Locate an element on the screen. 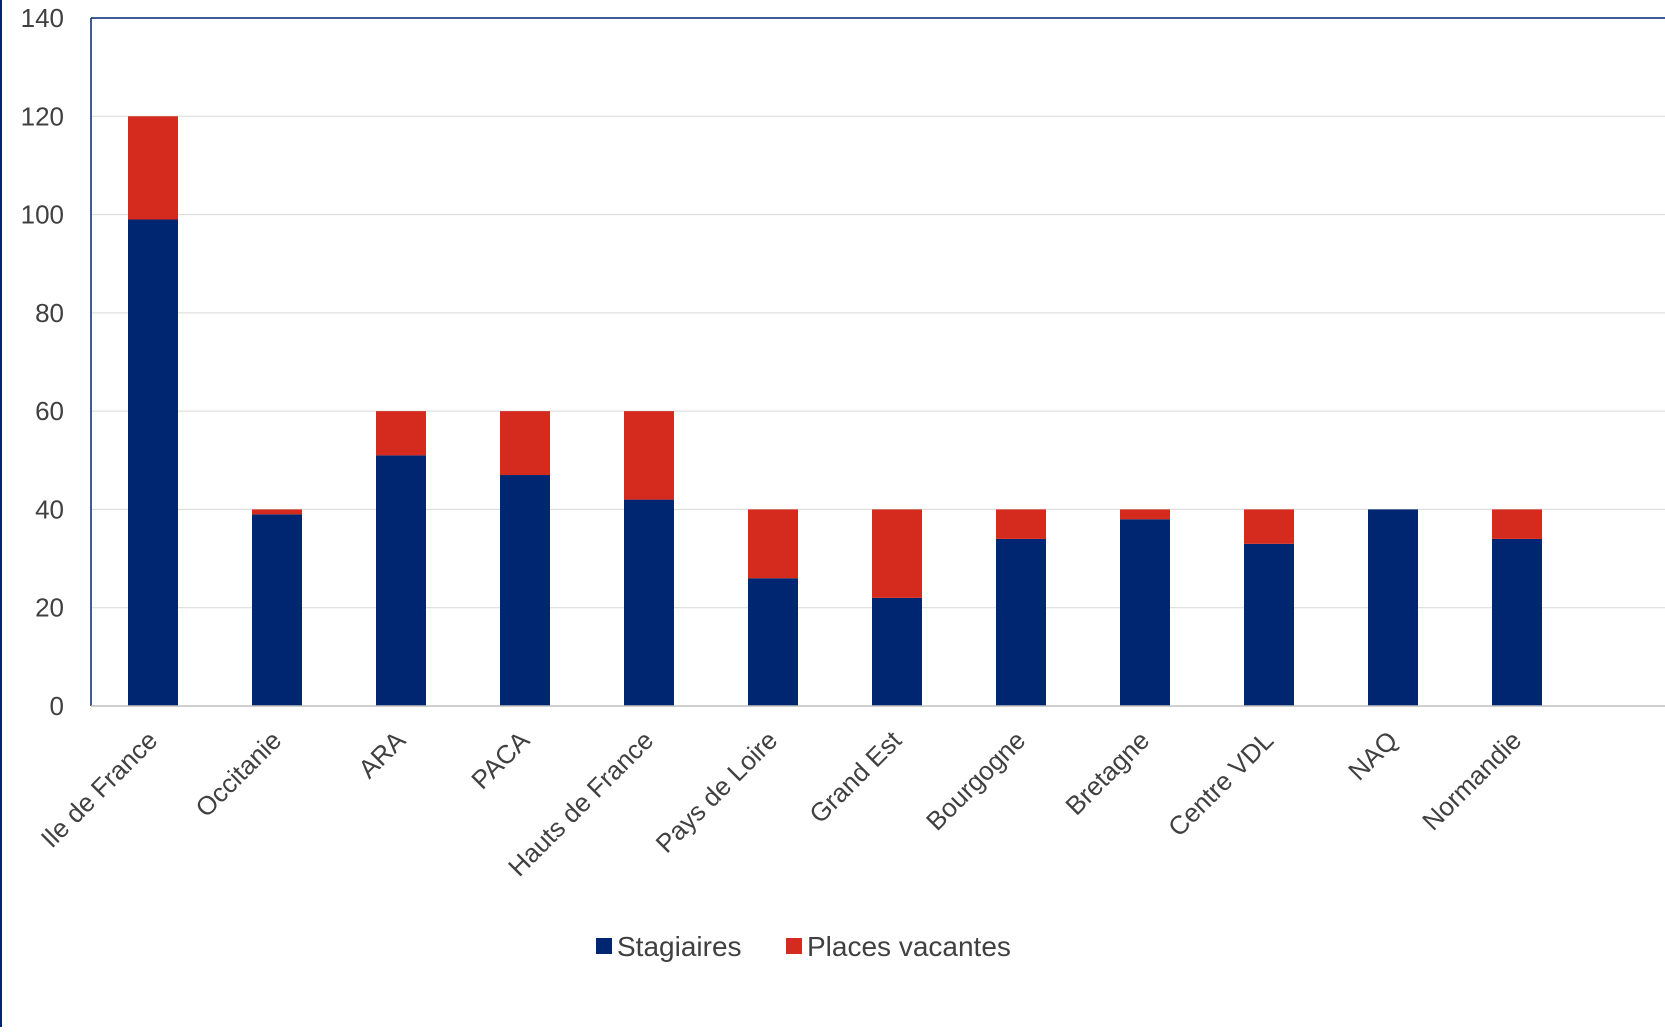 The width and height of the screenshot is (1665, 1032). x-tick-label: Centre VDL is located at coordinates (1220, 783).